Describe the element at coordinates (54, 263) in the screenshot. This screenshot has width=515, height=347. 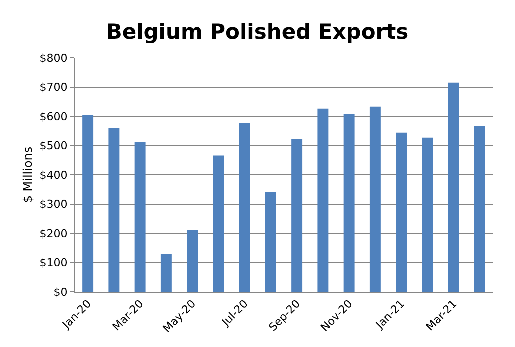
I see `y-tick-label: $100` at that location.